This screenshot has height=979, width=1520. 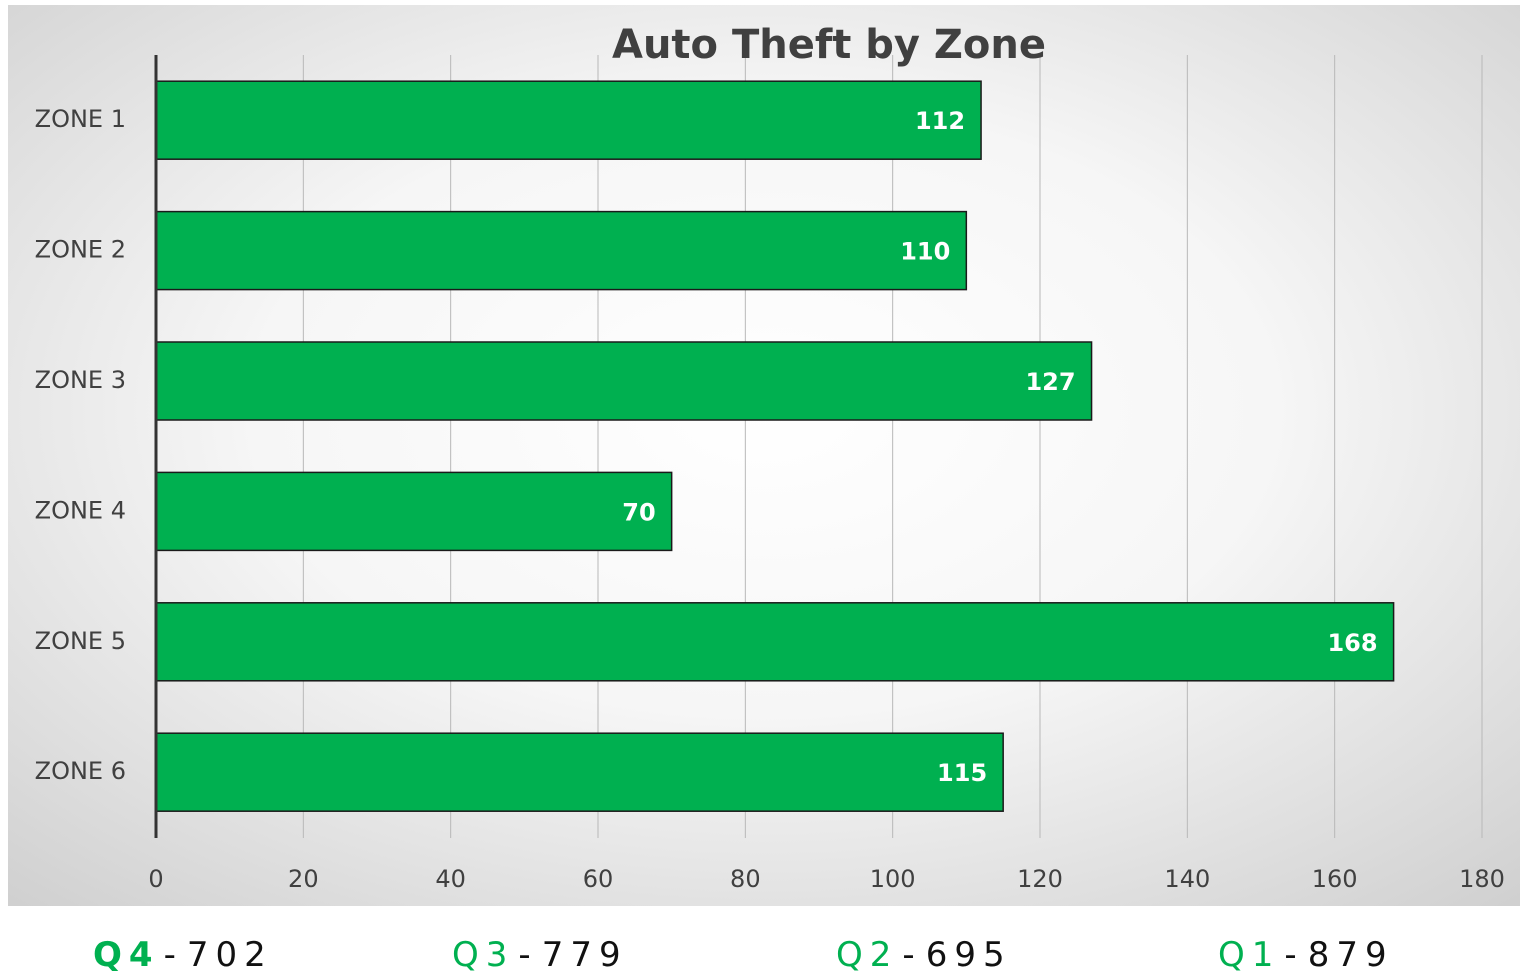 What do you see at coordinates (962, 773) in the screenshot?
I see `value-label: 115` at bounding box center [962, 773].